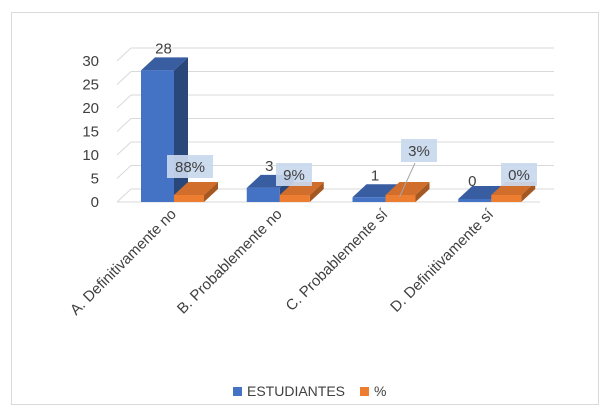  Describe the element at coordinates (296, 391) in the screenshot. I see `legend-label-estudiantes: ESTUDIANTES` at that location.